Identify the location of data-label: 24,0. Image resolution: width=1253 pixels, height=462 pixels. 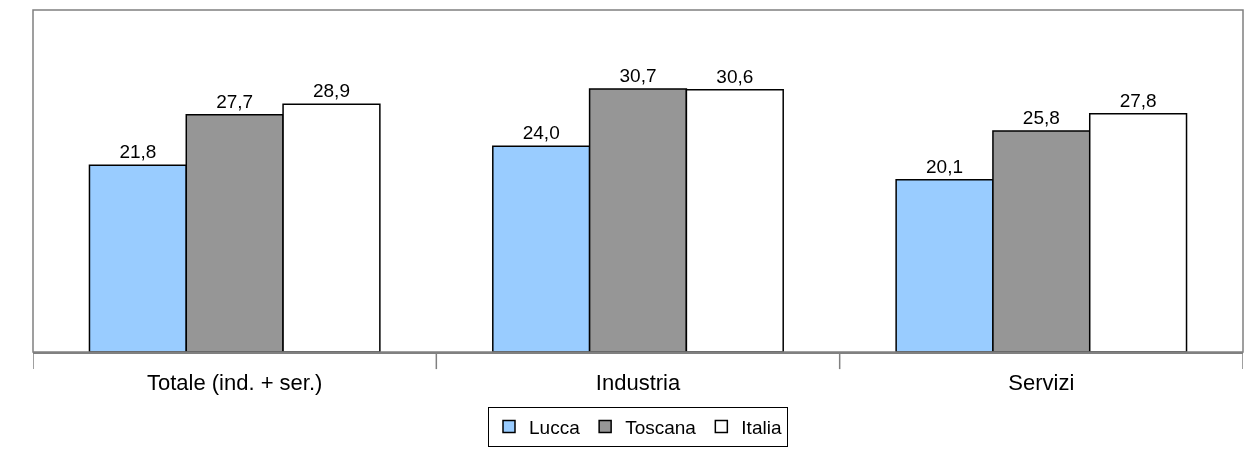
(541, 133).